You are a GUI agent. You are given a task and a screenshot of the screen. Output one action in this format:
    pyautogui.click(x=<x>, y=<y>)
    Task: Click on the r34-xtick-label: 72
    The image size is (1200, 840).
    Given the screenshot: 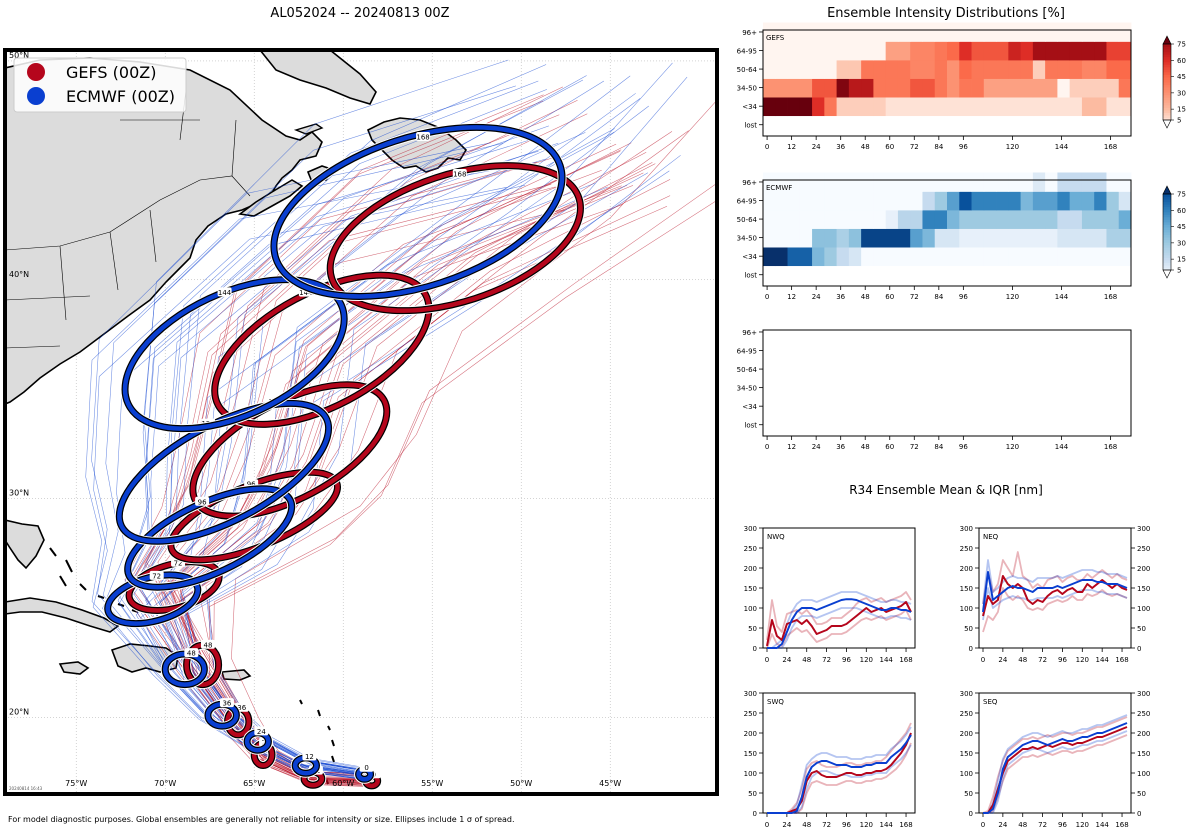 What is the action you would take?
    pyautogui.click(x=826, y=660)
    